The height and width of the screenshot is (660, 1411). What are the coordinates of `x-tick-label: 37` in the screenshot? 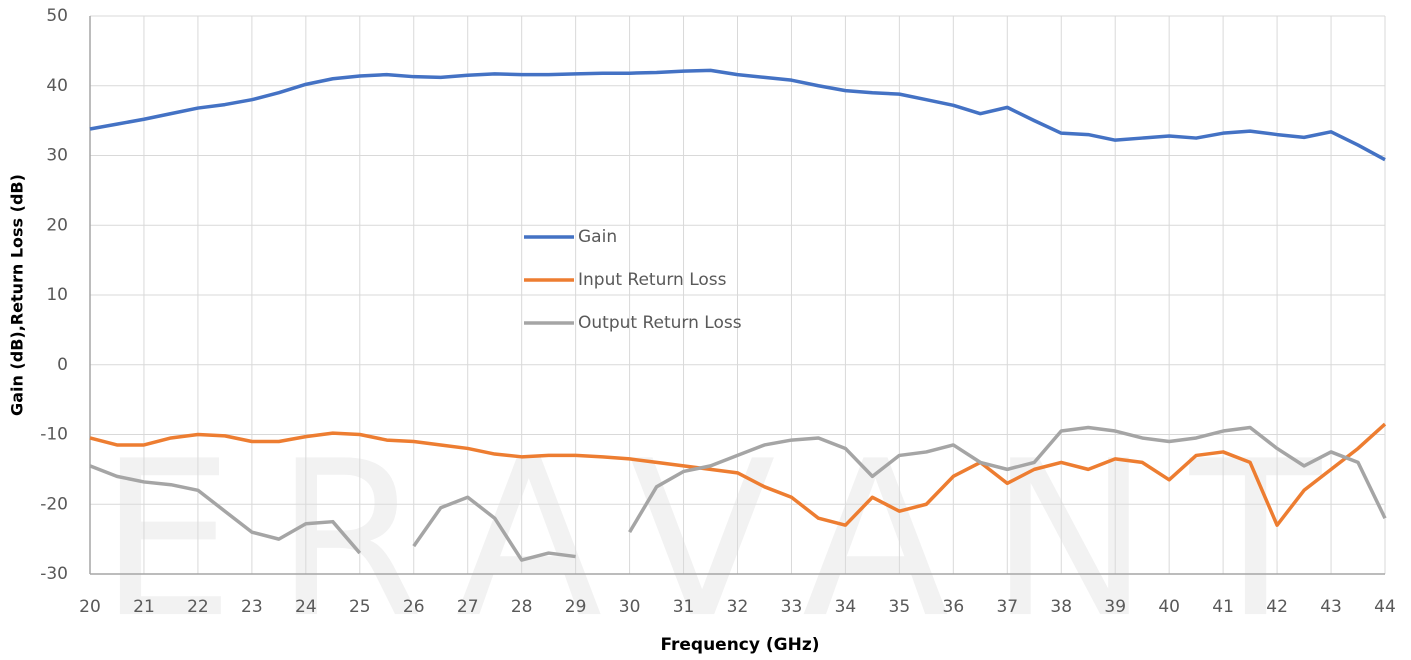 It's located at (1007, 607).